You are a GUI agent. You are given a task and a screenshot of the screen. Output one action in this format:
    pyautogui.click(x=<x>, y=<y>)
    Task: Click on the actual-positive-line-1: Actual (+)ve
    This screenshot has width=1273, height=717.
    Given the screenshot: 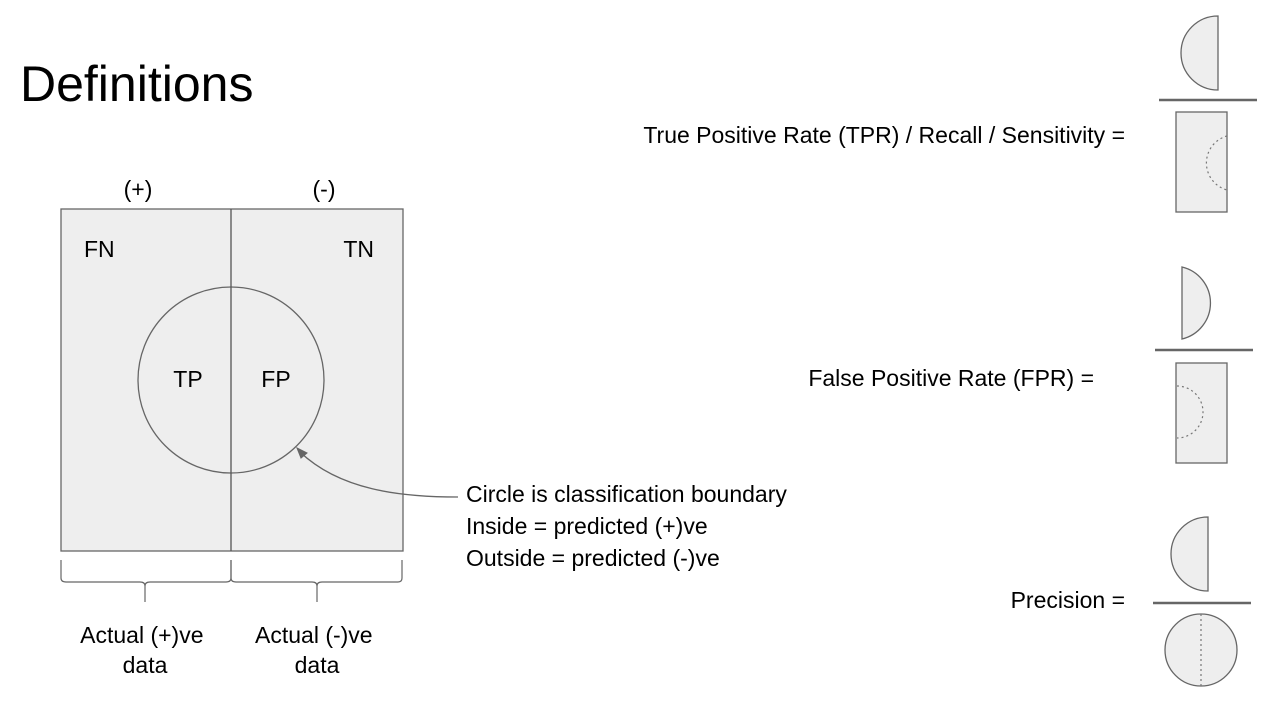 What is the action you would take?
    pyautogui.click(x=141, y=635)
    